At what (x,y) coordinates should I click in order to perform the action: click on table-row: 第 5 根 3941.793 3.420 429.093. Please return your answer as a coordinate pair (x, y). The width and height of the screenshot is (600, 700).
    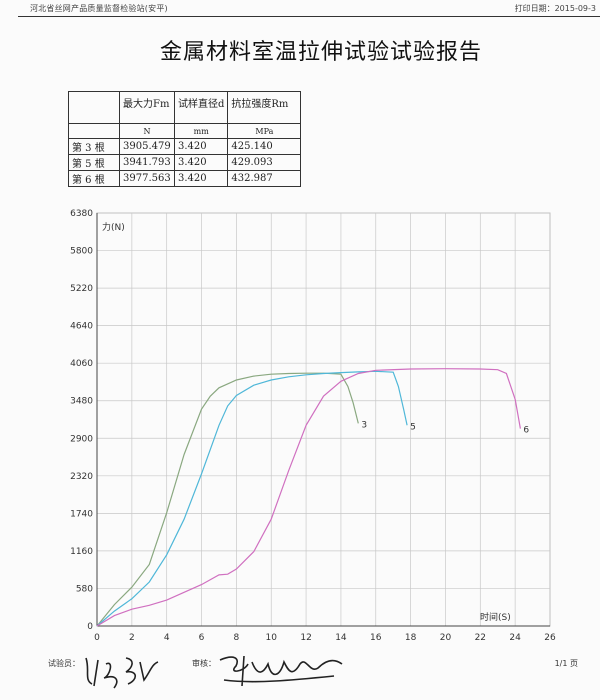
    Looking at the image, I should click on (185, 162).